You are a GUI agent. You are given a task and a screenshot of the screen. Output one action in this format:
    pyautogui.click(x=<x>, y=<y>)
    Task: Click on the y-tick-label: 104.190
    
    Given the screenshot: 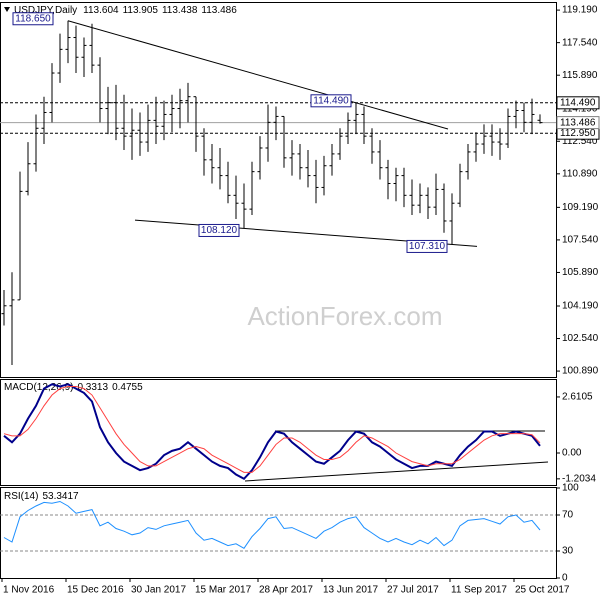 What is the action you would take?
    pyautogui.click(x=580, y=306)
    